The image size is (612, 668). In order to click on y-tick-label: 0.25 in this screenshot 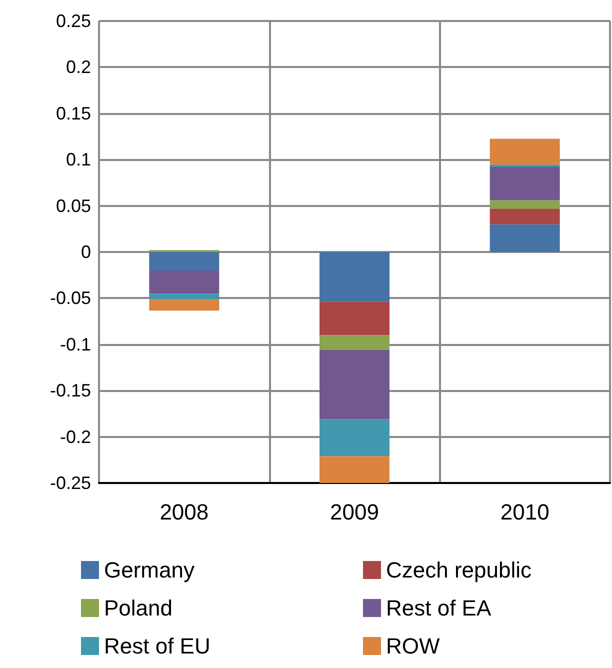, I will do `click(73, 21)`.